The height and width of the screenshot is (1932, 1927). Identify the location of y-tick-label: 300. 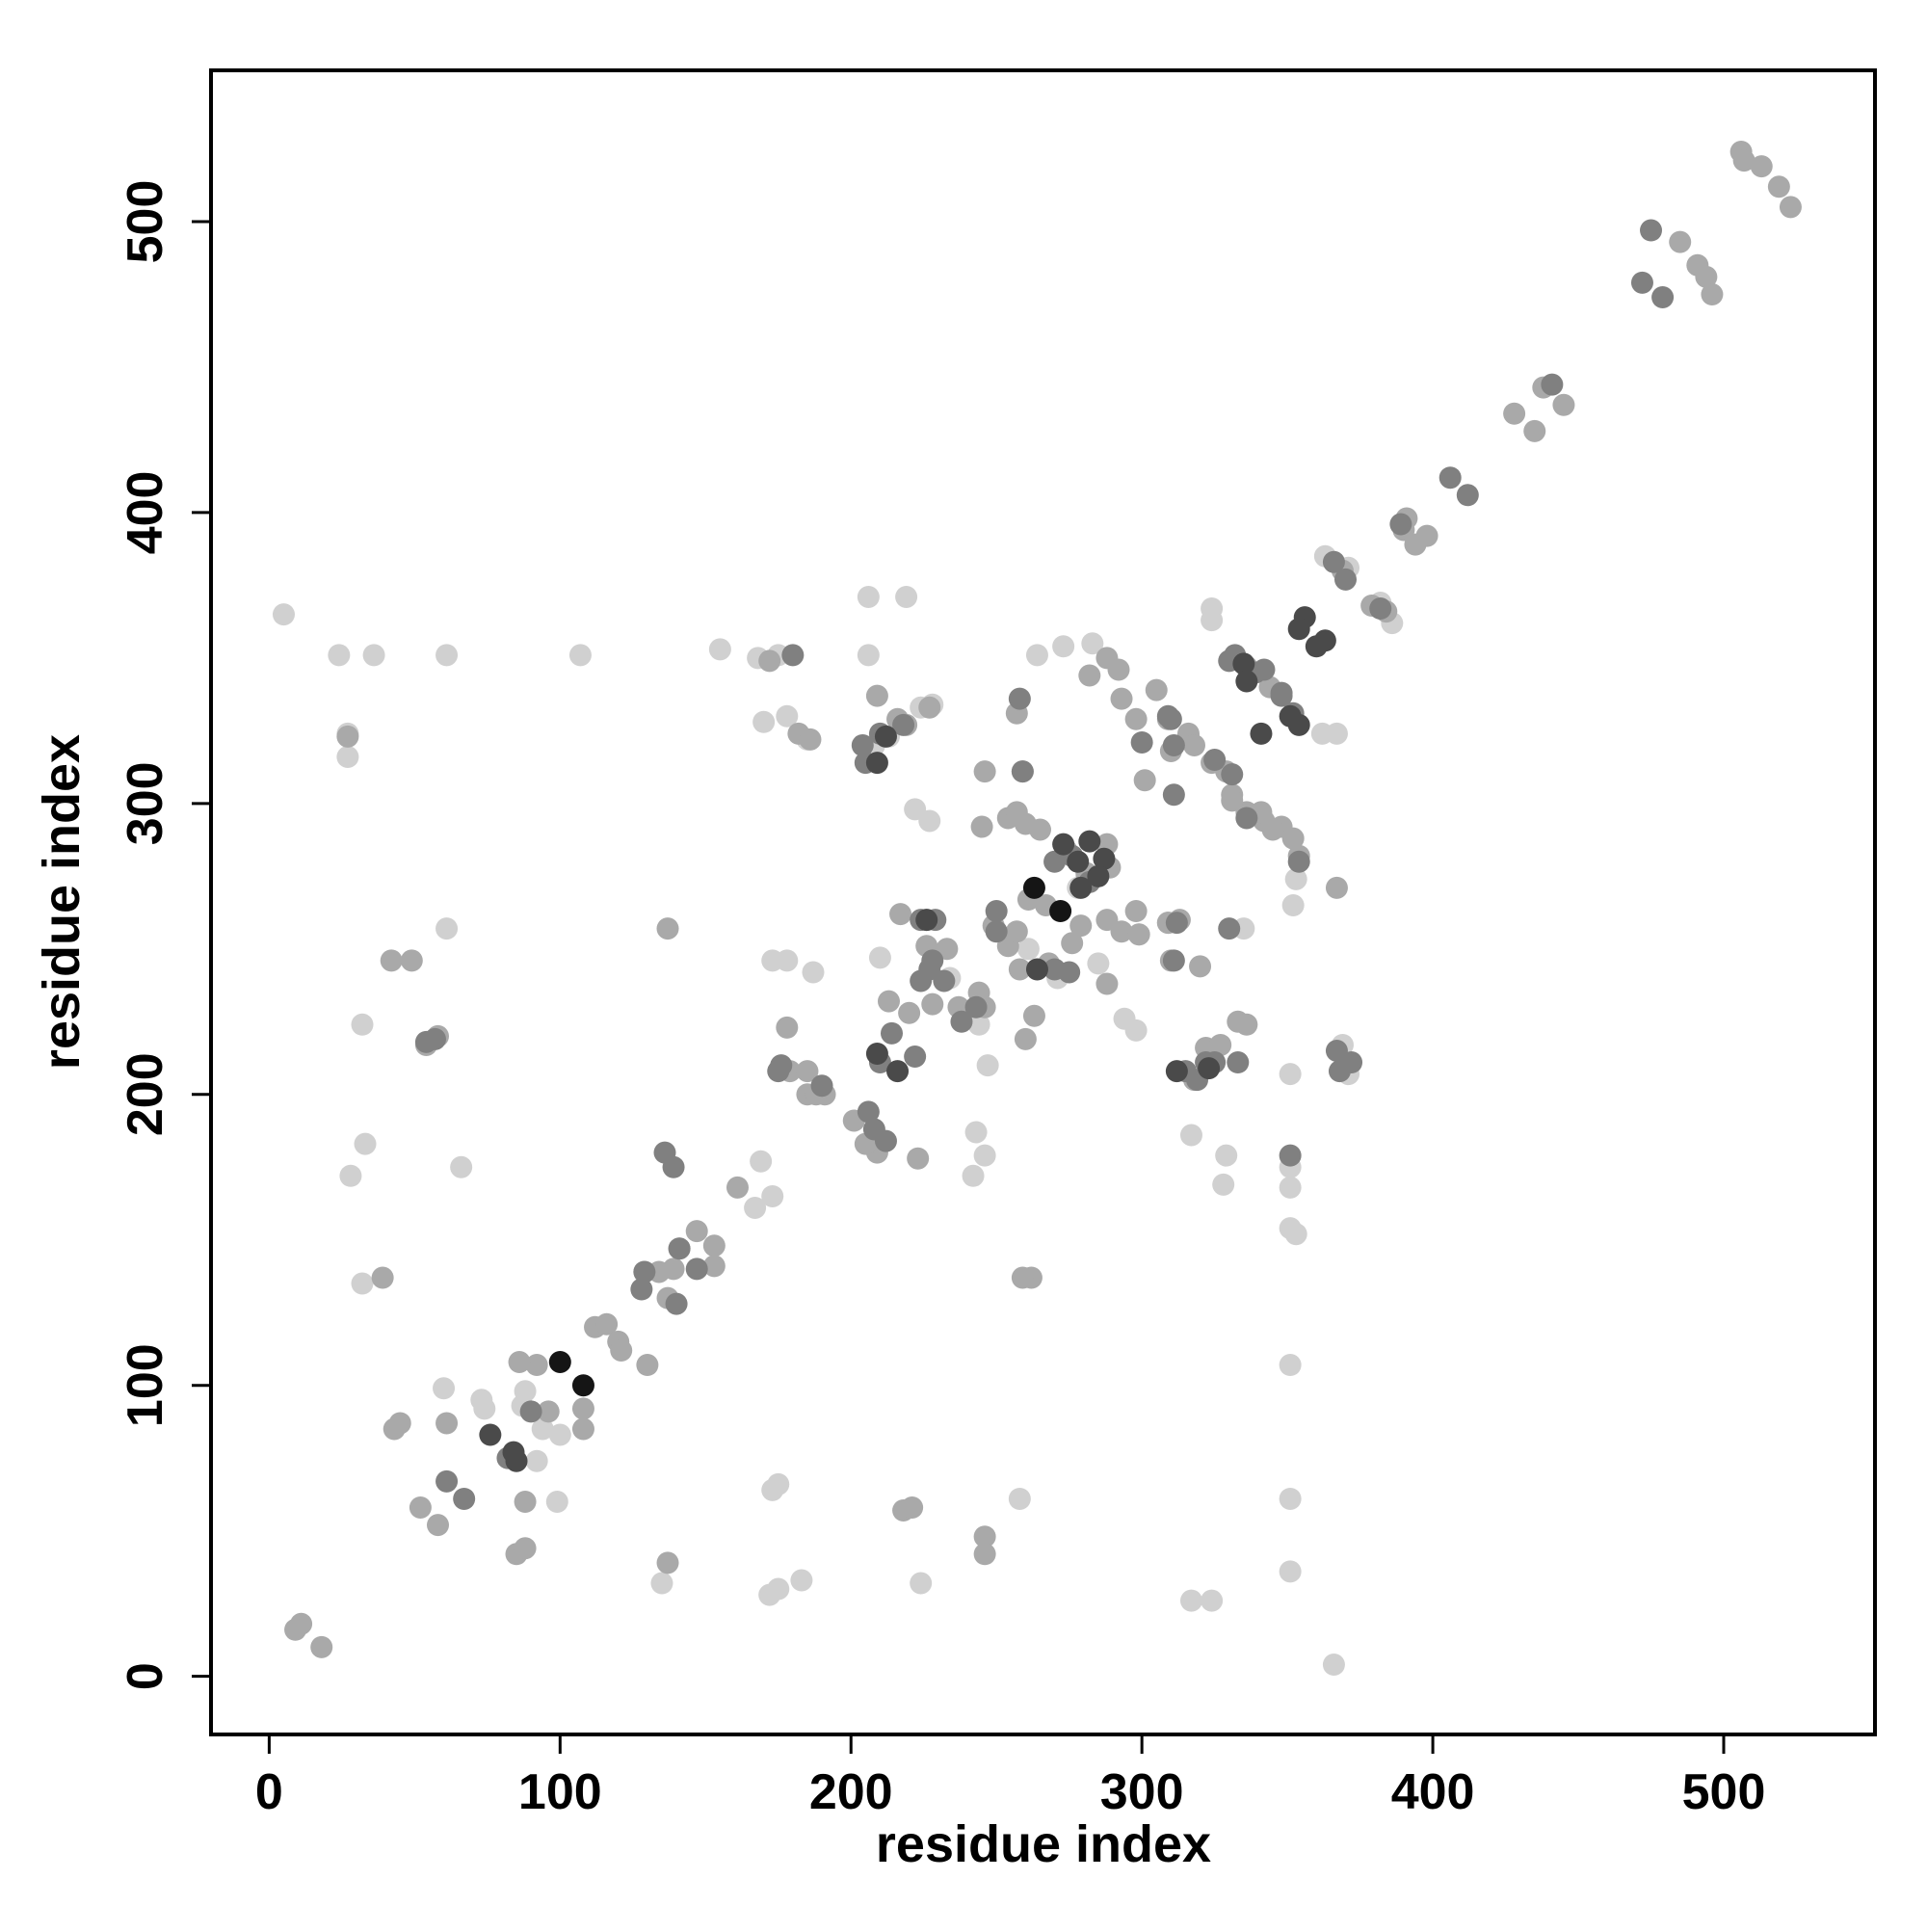
(145, 803).